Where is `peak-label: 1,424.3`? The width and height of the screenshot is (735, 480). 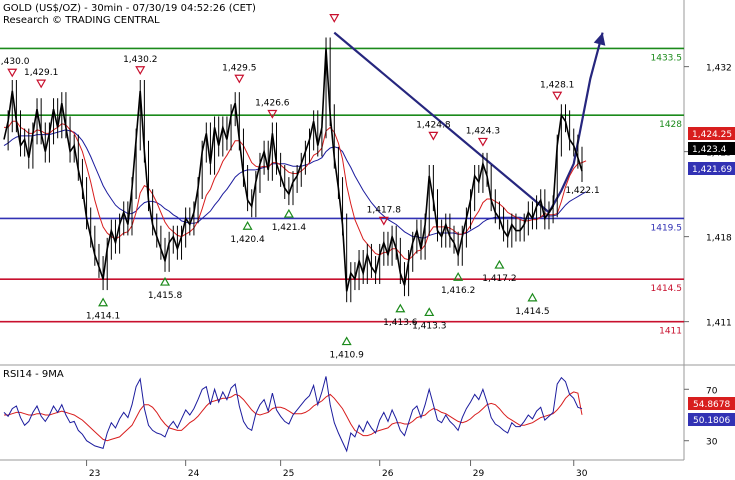
peak-label: 1,424.3 is located at coordinates (483, 131).